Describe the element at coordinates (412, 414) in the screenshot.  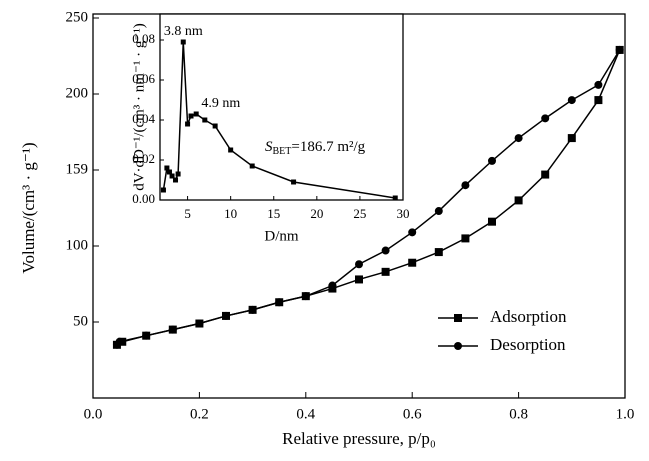
I see `x-tick-label: 0.6` at that location.